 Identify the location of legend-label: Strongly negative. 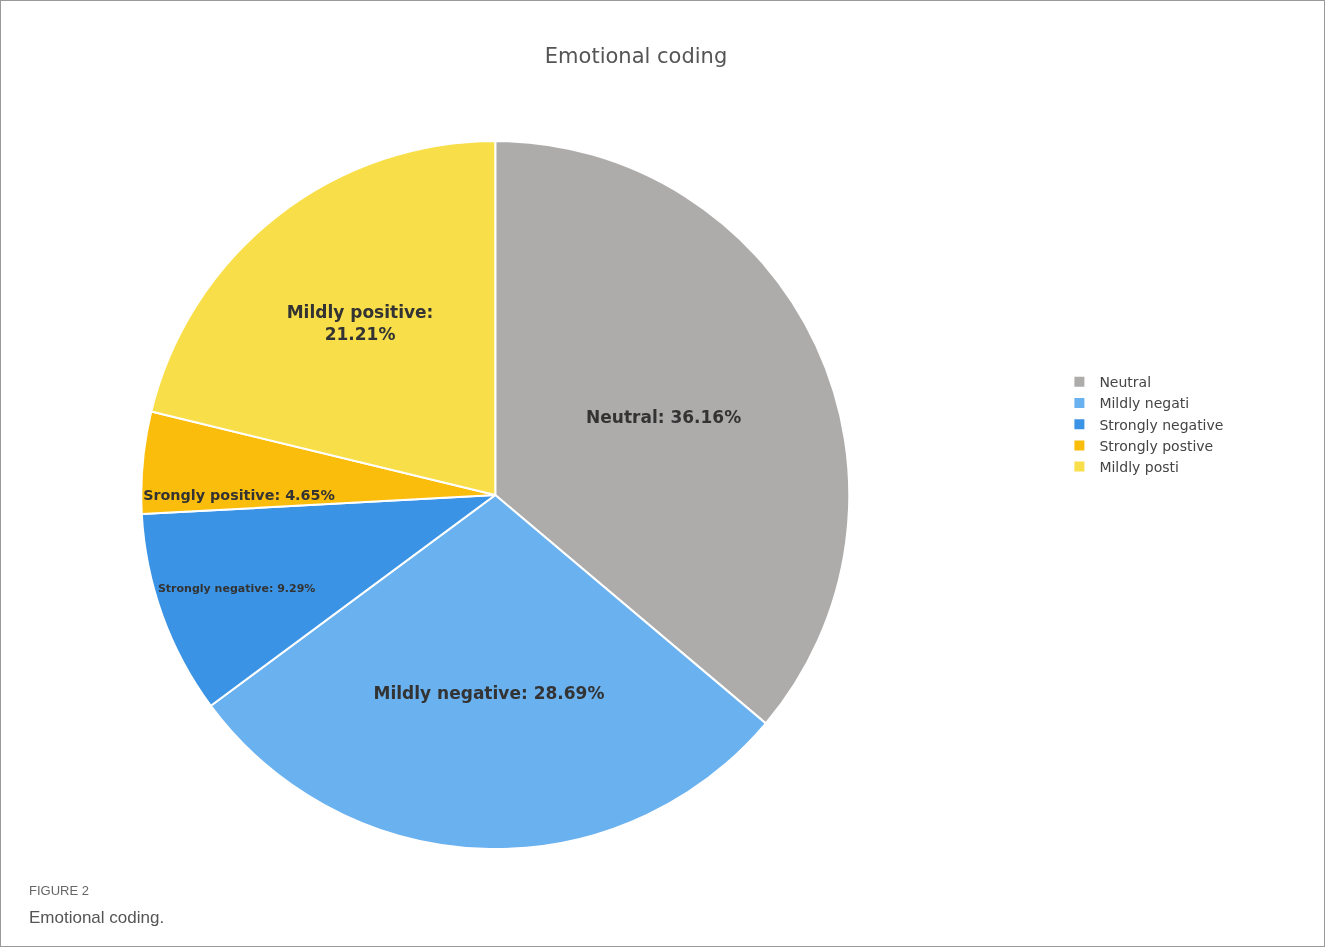
(1161, 424).